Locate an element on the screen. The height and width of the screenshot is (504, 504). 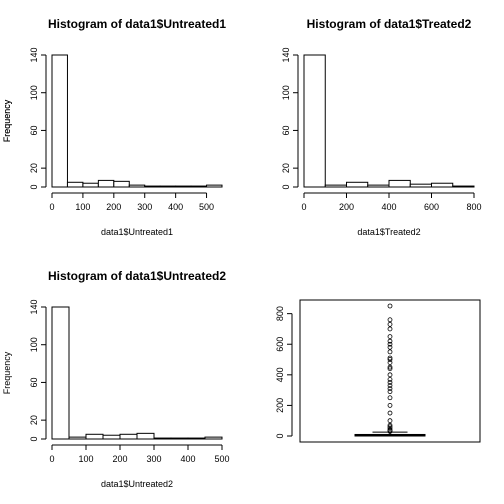
x-axis-label: data1$Untreated2 is located at coordinates (137, 484).